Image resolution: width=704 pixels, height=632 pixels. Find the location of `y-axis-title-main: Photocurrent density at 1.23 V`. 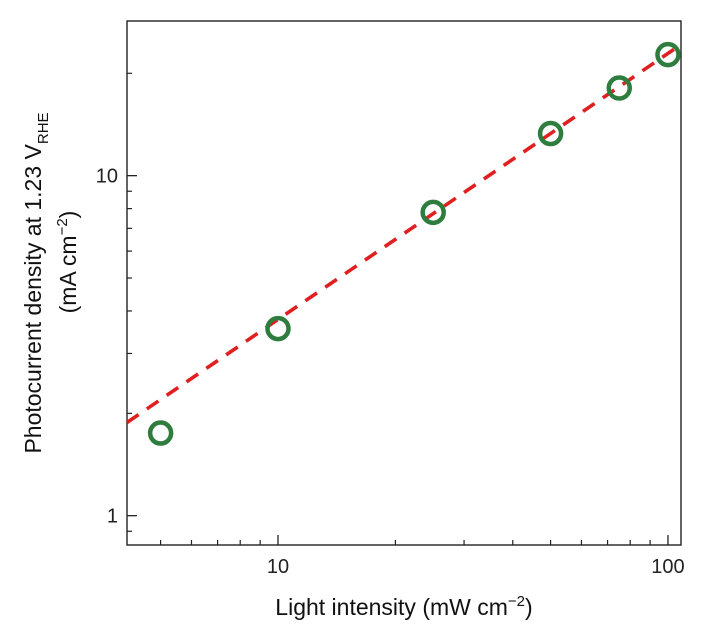

y-axis-title-main: Photocurrent density at 1.23 V is located at coordinates (33, 298).